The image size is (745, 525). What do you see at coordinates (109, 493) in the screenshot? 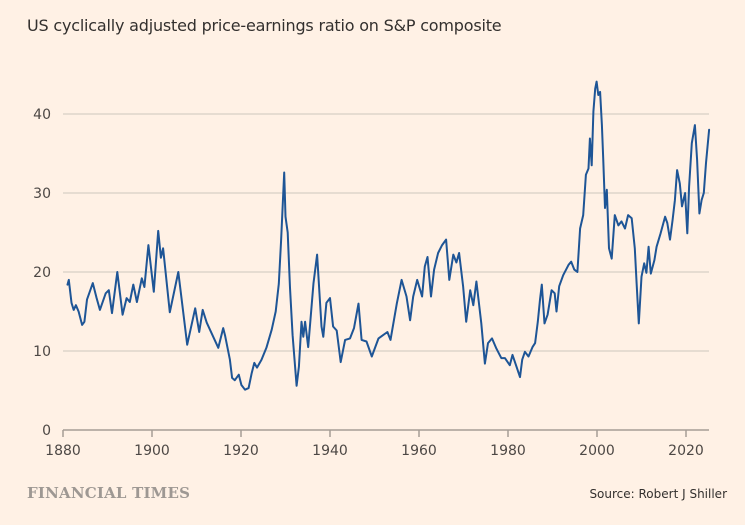
I see `ft-logo: FINANCIAL TIMES` at bounding box center [109, 493].